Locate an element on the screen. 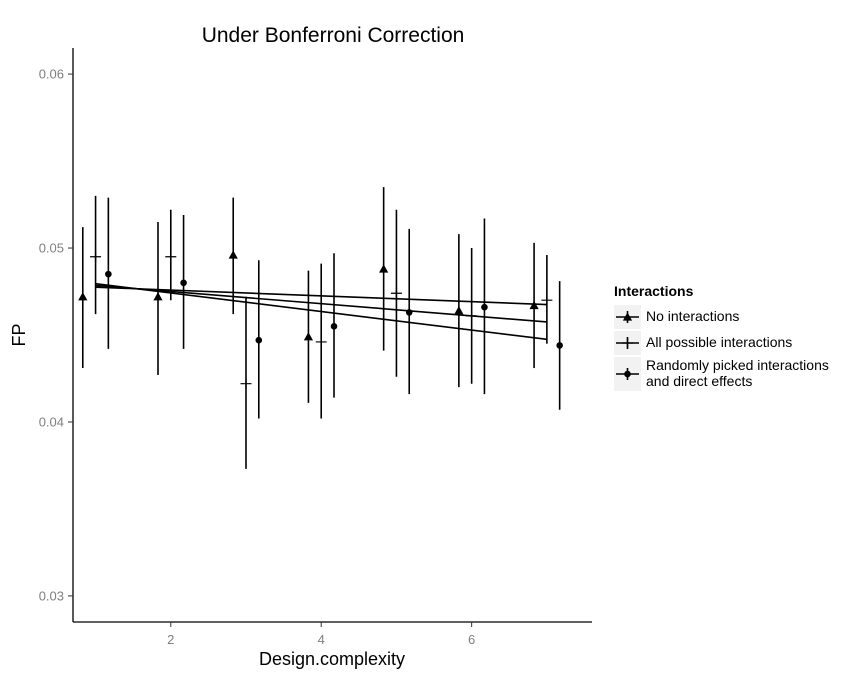 The height and width of the screenshot is (673, 855). y-axis-title: FP is located at coordinates (19, 334).